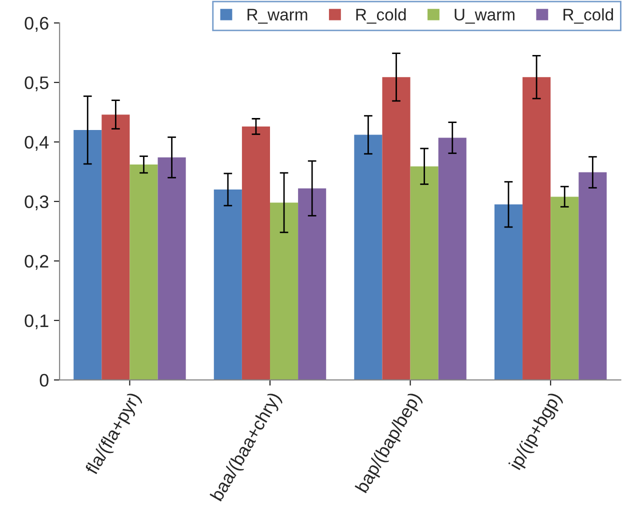 This screenshot has width=627, height=510. Describe the element at coordinates (36, 143) in the screenshot. I see `y-tick-label: 0,4` at that location.